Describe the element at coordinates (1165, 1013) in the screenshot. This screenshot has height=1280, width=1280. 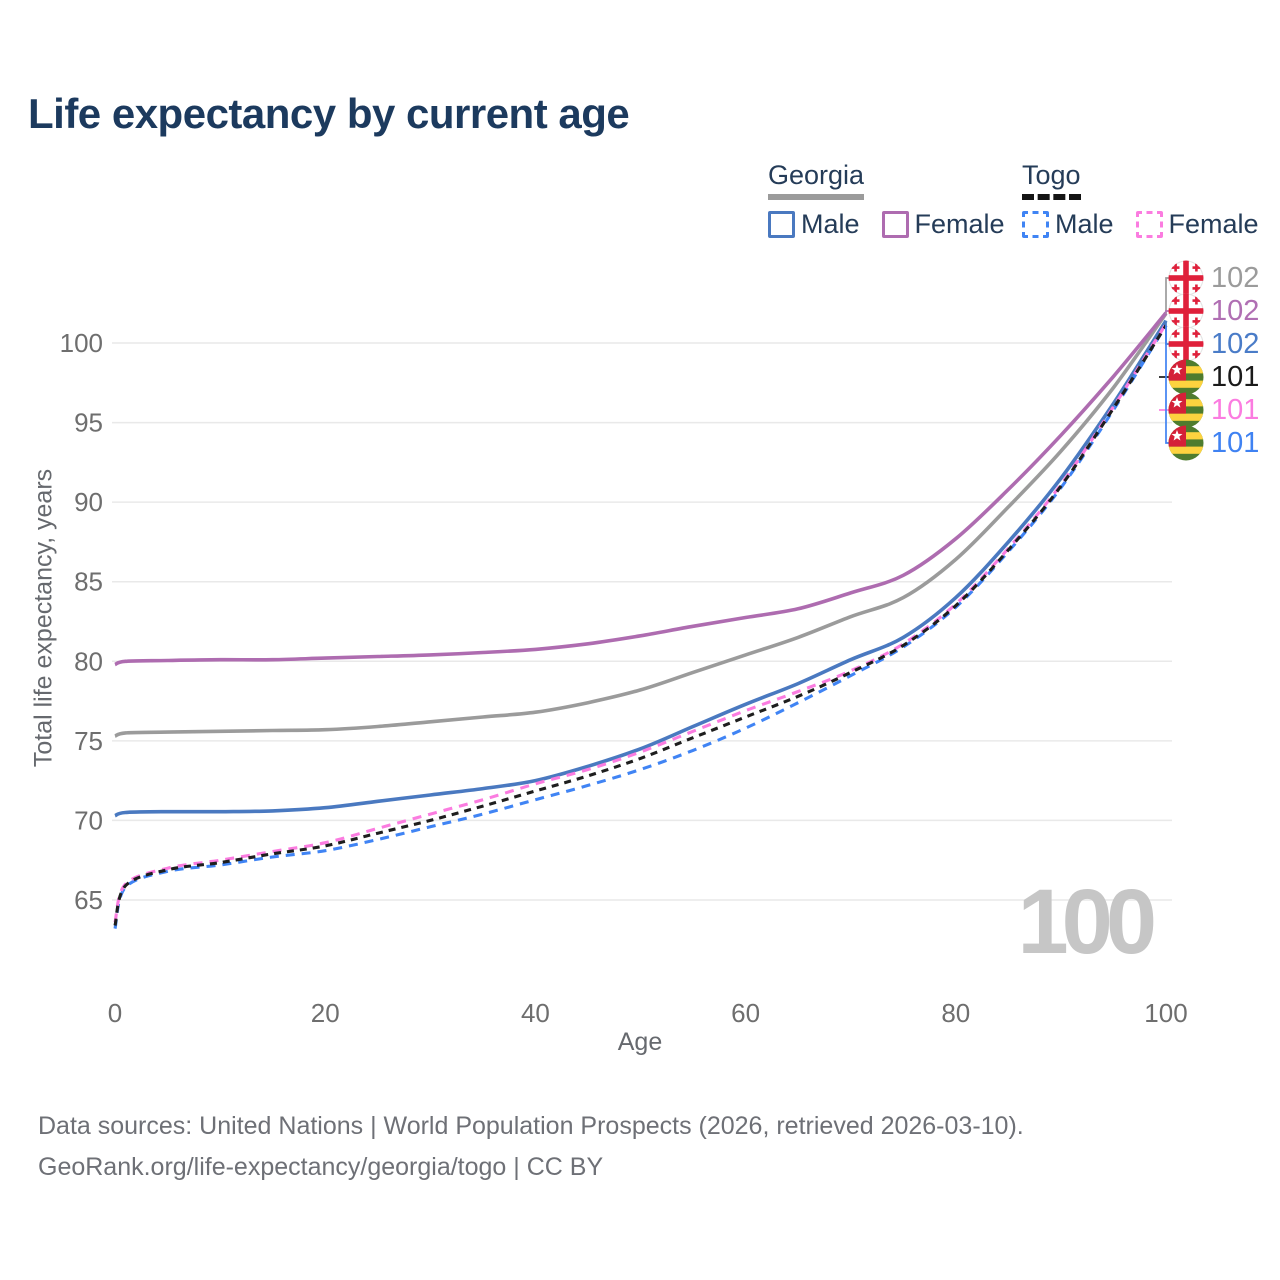
I see `x-tick-label: 100` at that location.